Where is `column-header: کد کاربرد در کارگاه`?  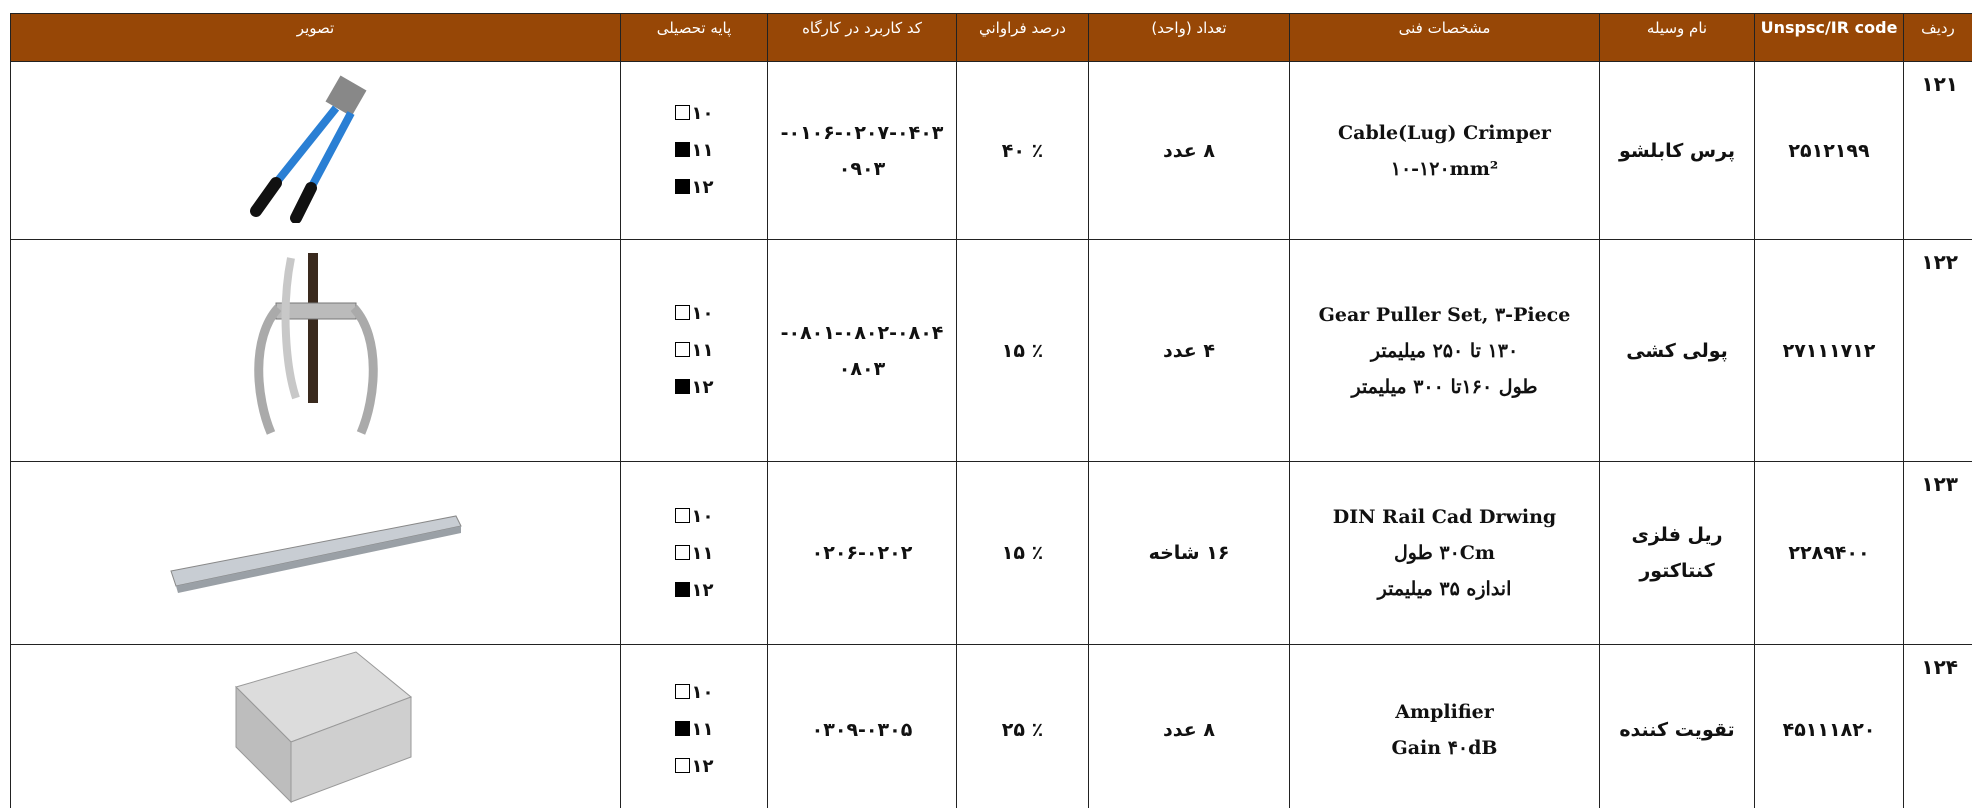 column-header: کد کاربرد در کارگاه is located at coordinates (862, 37).